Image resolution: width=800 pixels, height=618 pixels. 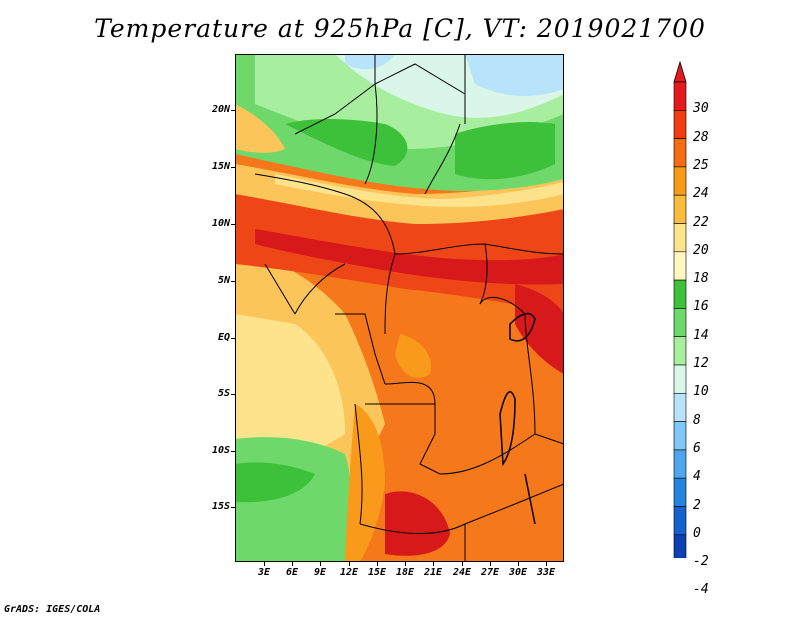 I want to click on lon-label-9e: 9E, so click(x=320, y=572).